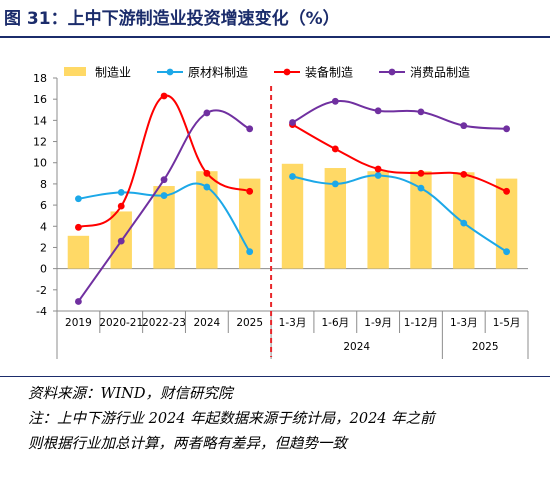 The height and width of the screenshot is (479, 550). What do you see at coordinates (249, 323) in the screenshot?
I see `category-label: 2025` at bounding box center [249, 323].